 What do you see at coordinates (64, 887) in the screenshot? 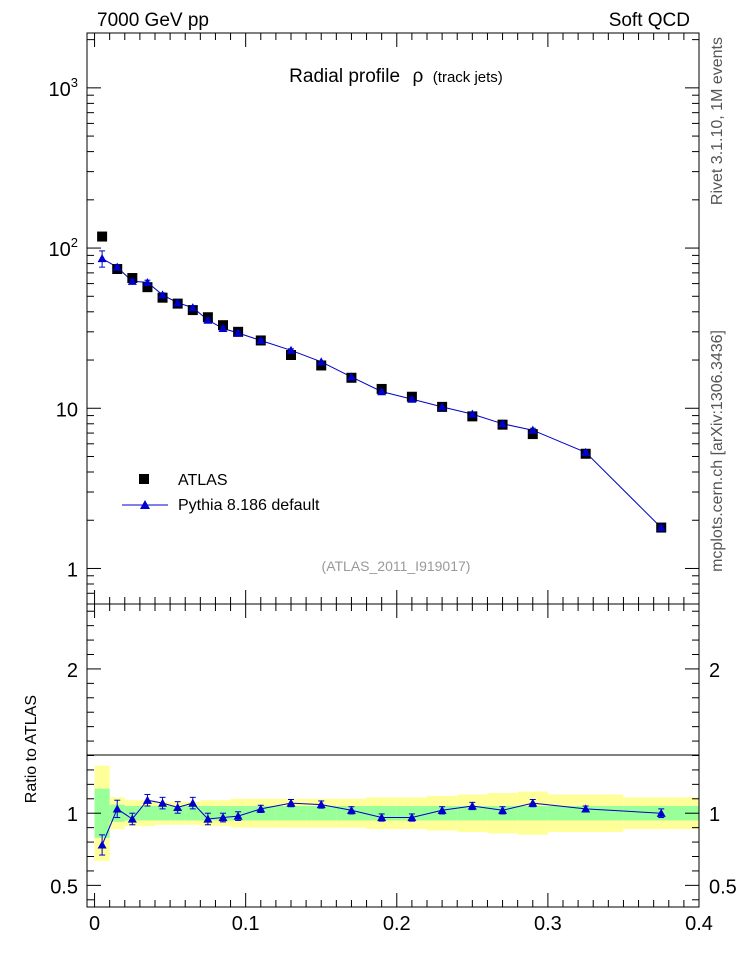
I see `ratio-y-tick-label-left: 0.5` at bounding box center [64, 887].